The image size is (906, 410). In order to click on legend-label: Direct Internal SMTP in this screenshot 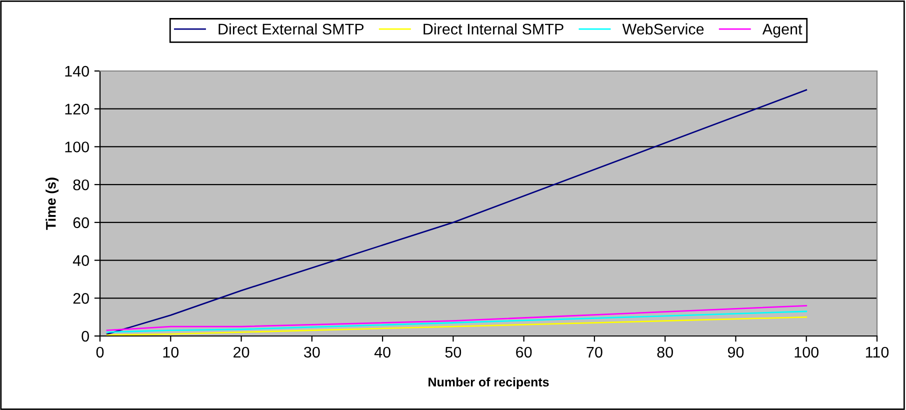, I will do `click(494, 29)`.